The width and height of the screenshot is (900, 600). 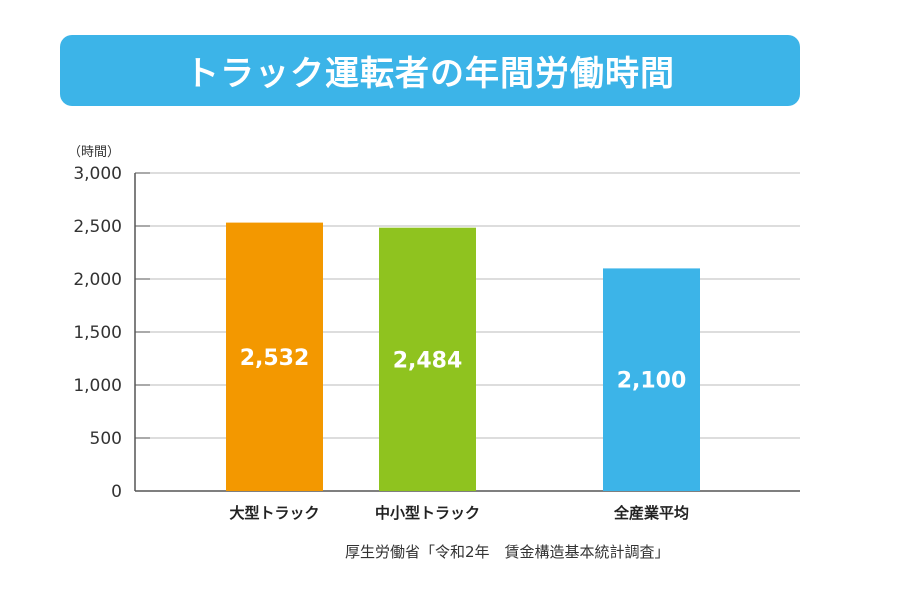 I want to click on x-category-label: 大型トラック, so click(x=274, y=513).